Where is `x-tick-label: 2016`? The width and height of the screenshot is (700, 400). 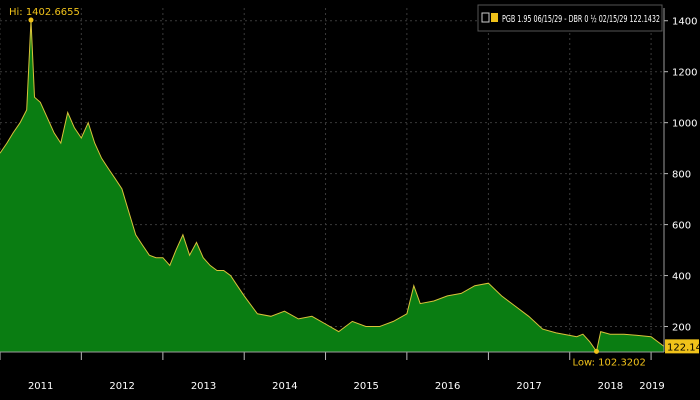
x-tick-label: 2016 is located at coordinates (447, 386).